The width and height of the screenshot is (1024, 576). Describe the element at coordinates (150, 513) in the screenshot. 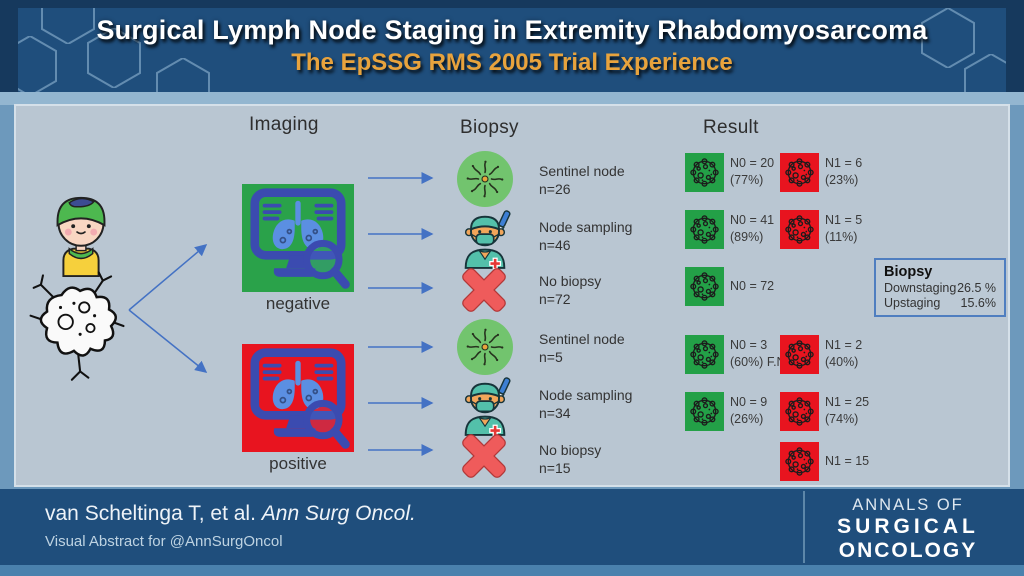

I see `citation-authors: van Scheltinga T, et al.` at that location.